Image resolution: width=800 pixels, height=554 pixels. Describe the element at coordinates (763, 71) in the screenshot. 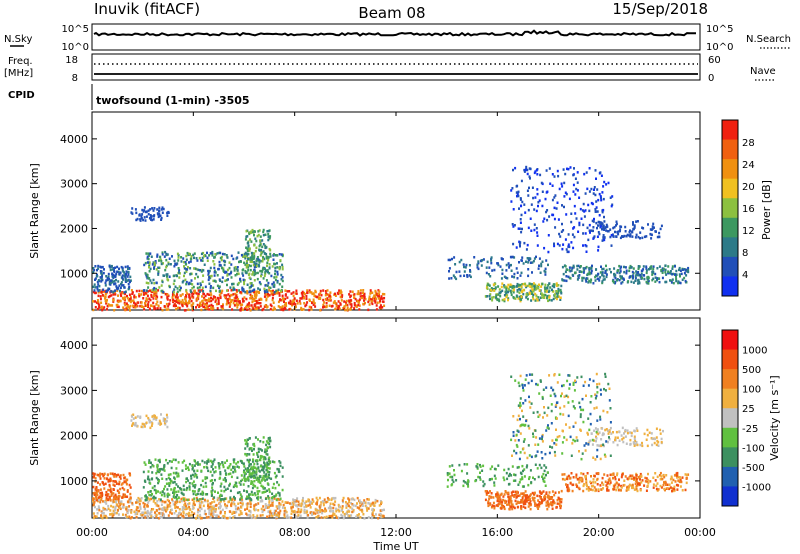

I see `nave-label: Nave` at that location.